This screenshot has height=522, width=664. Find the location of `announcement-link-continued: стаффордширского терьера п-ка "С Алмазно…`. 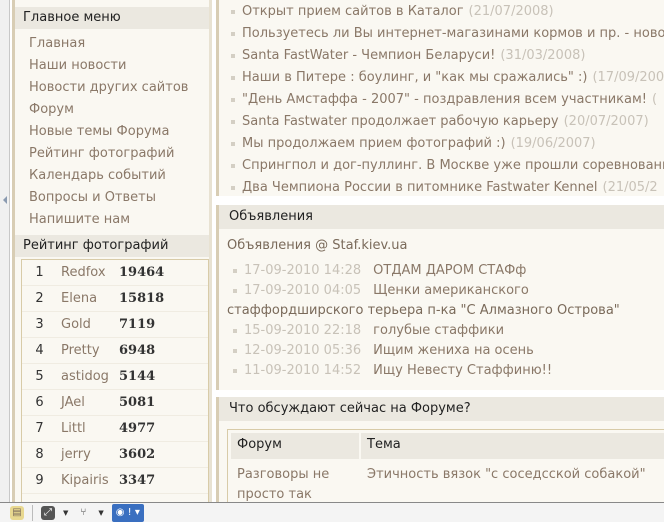

announcement-link-continued: стаффордширского терьера п-ка "С Алмазно… is located at coordinates (423, 310).